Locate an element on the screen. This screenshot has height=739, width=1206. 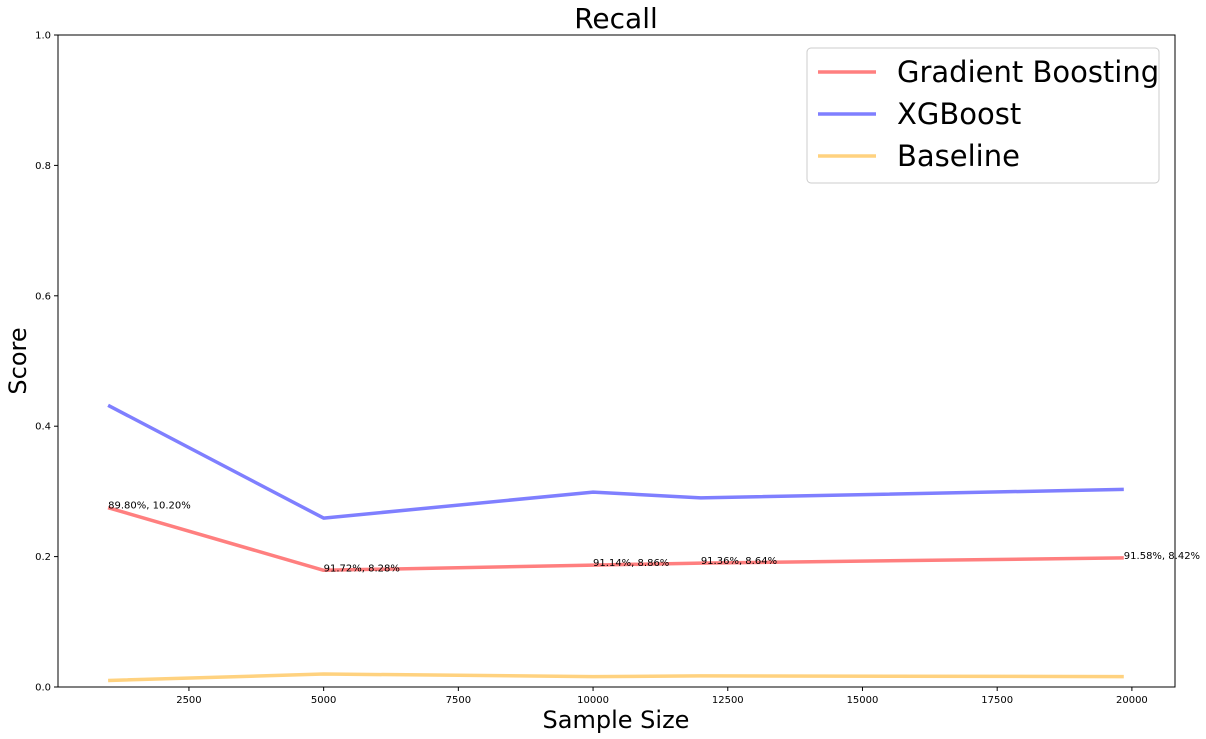
x-tick-label: 15000 is located at coordinates (863, 700).